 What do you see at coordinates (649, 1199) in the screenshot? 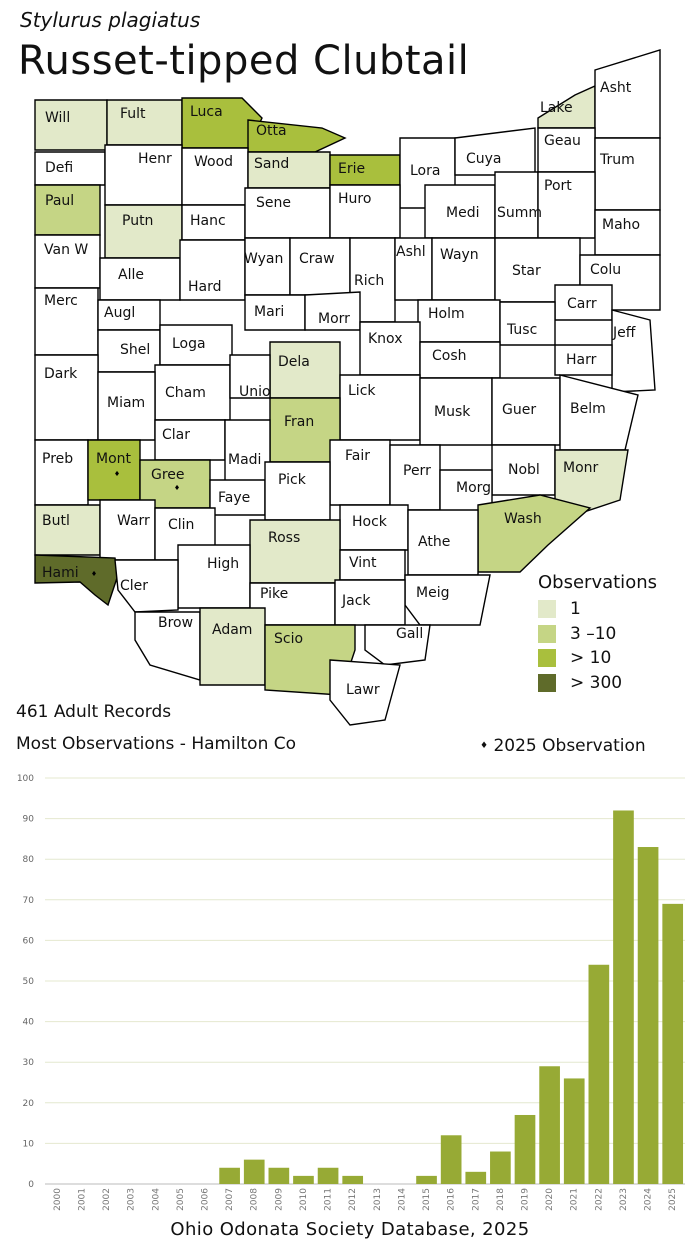
I see `x-tick-label: 2024` at bounding box center [649, 1199].